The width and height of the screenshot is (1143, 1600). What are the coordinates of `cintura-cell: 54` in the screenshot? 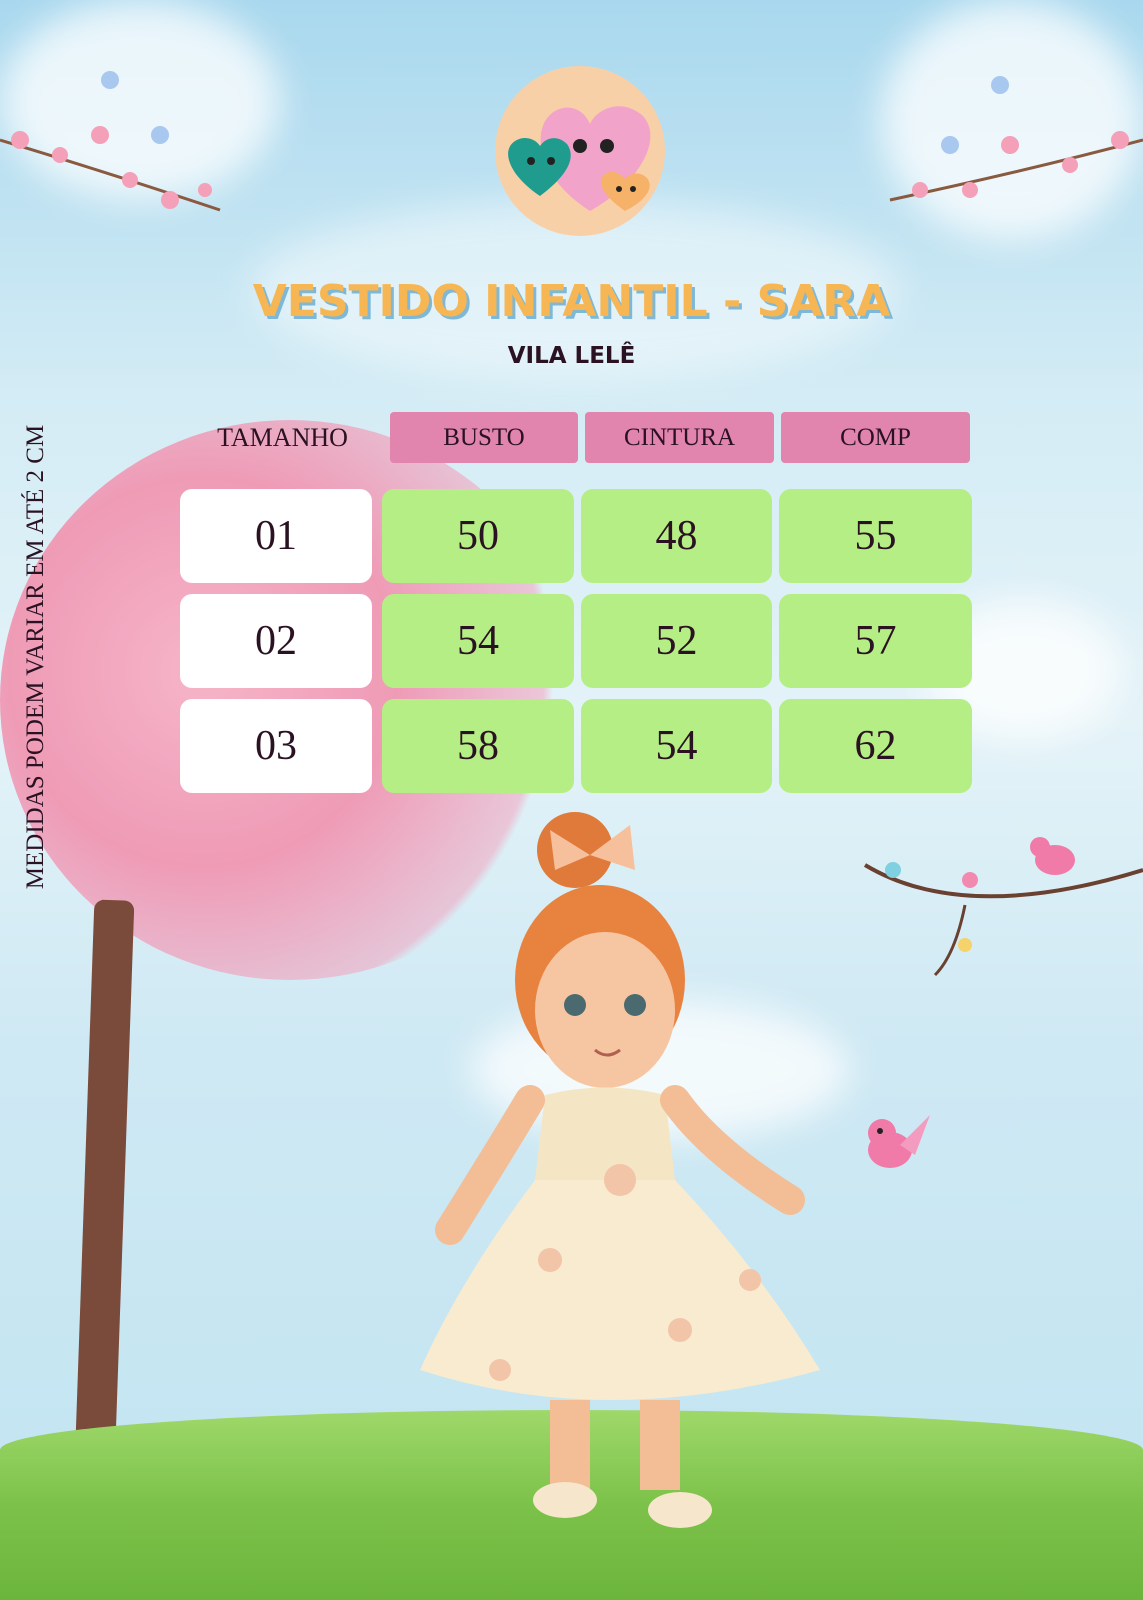 It's located at (676, 746).